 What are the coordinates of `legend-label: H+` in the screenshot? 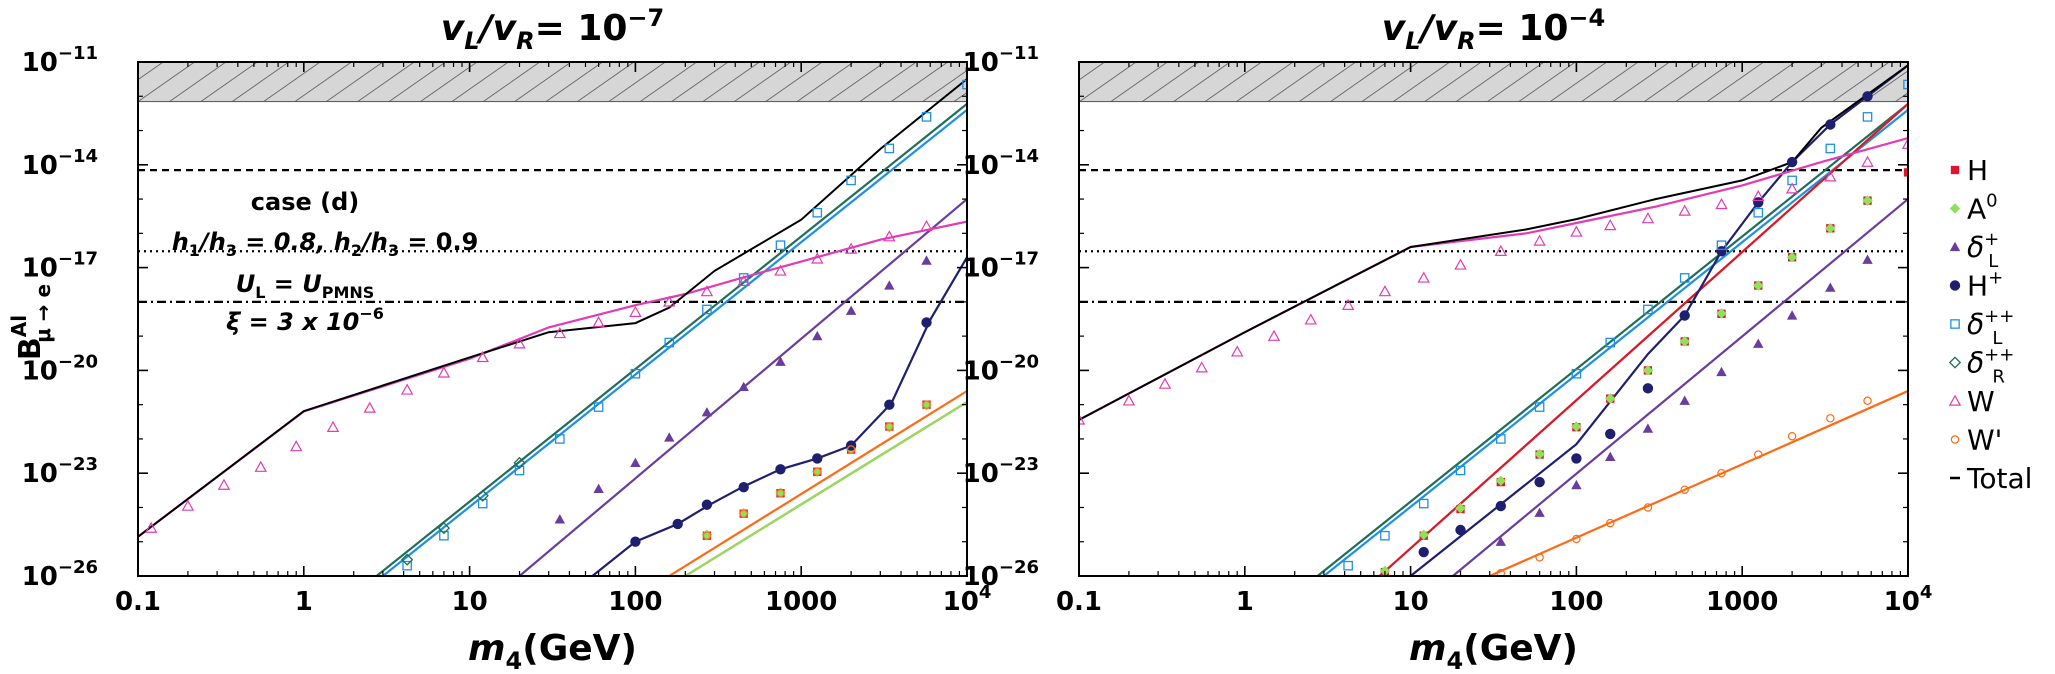 It's located at (1985, 285).